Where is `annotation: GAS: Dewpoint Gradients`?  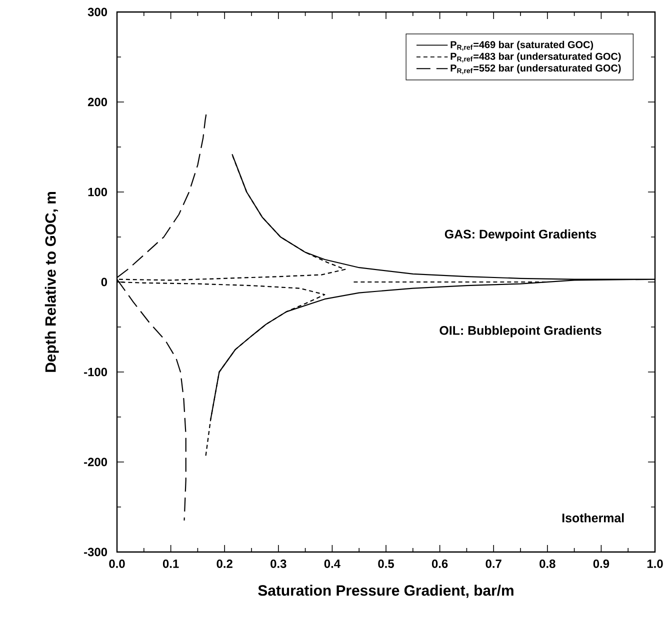 annotation: GAS: Dewpoint Gradients is located at coordinates (520, 235).